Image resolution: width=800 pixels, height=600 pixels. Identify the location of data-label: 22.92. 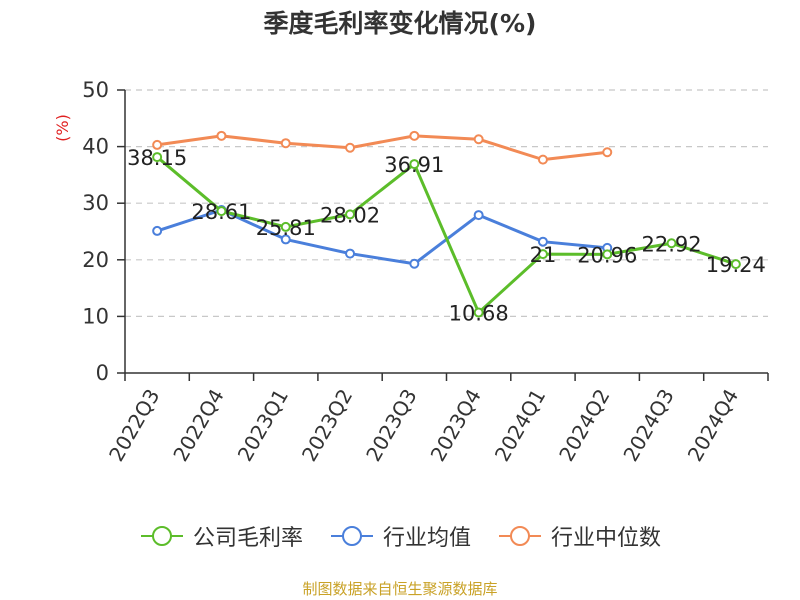
(671, 244).